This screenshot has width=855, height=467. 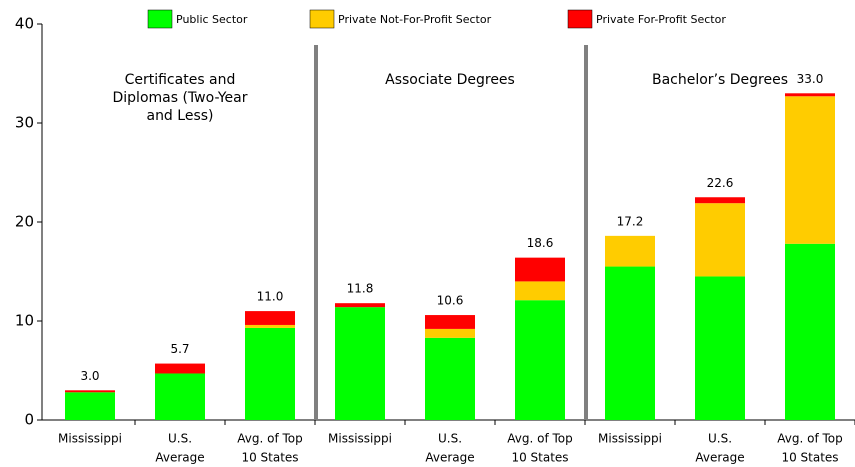 I want to click on y-tick-label: 30, so click(x=24, y=123).